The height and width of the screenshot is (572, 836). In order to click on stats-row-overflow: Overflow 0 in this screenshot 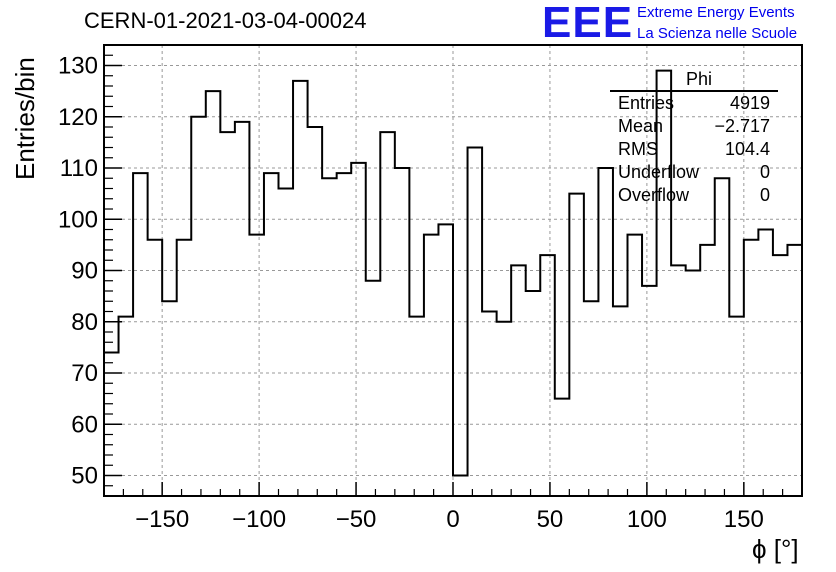, I will do `click(694, 195)`.